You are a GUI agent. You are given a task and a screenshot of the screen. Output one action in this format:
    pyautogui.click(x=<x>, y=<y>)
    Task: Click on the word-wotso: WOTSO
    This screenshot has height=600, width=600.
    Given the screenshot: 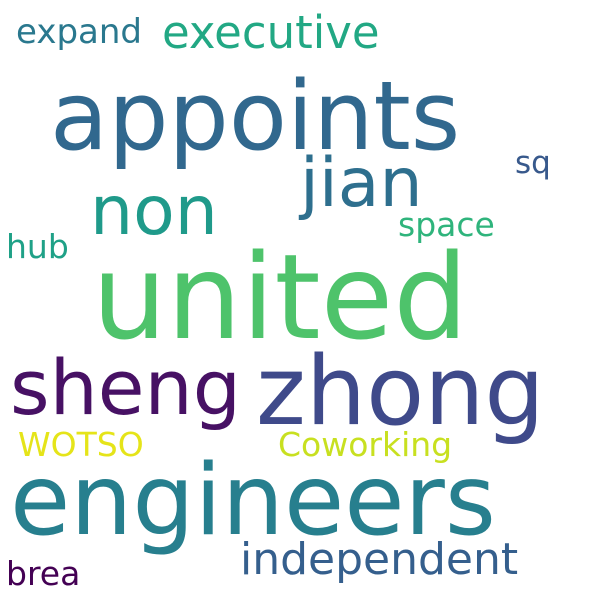 What is the action you would take?
    pyautogui.click(x=81, y=444)
    